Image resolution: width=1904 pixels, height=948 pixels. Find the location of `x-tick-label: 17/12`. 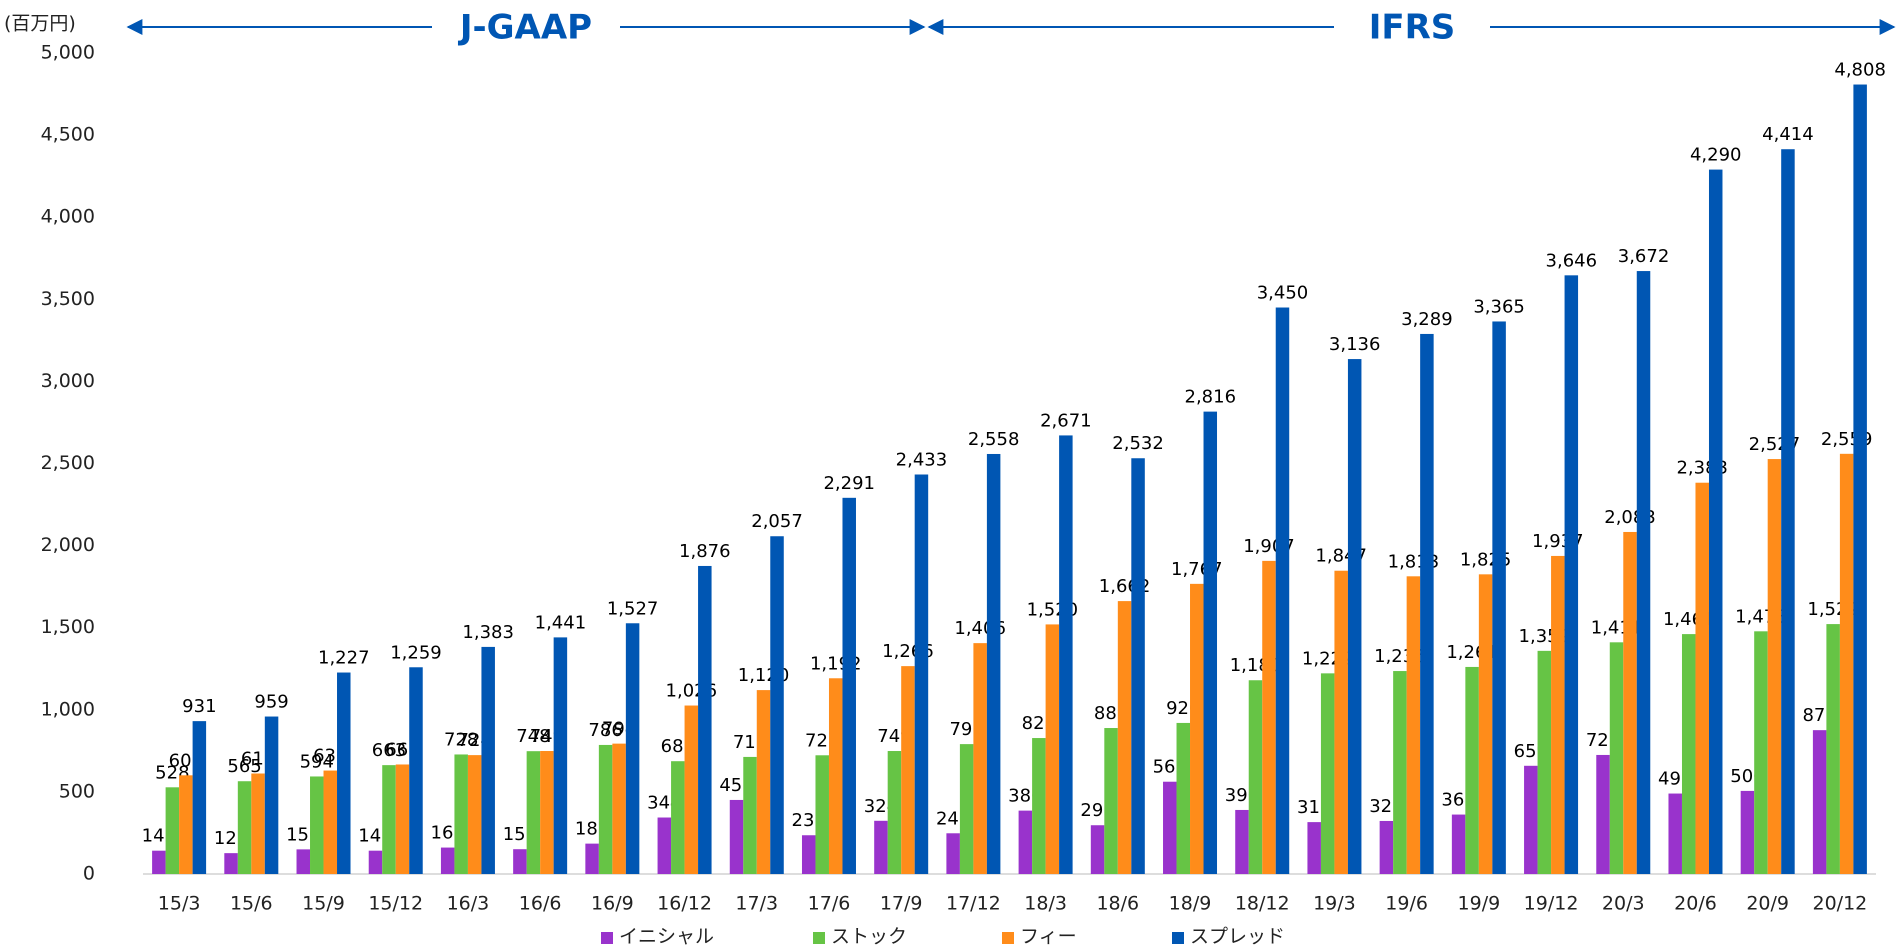

x-tick-label: 17/12 is located at coordinates (973, 904).